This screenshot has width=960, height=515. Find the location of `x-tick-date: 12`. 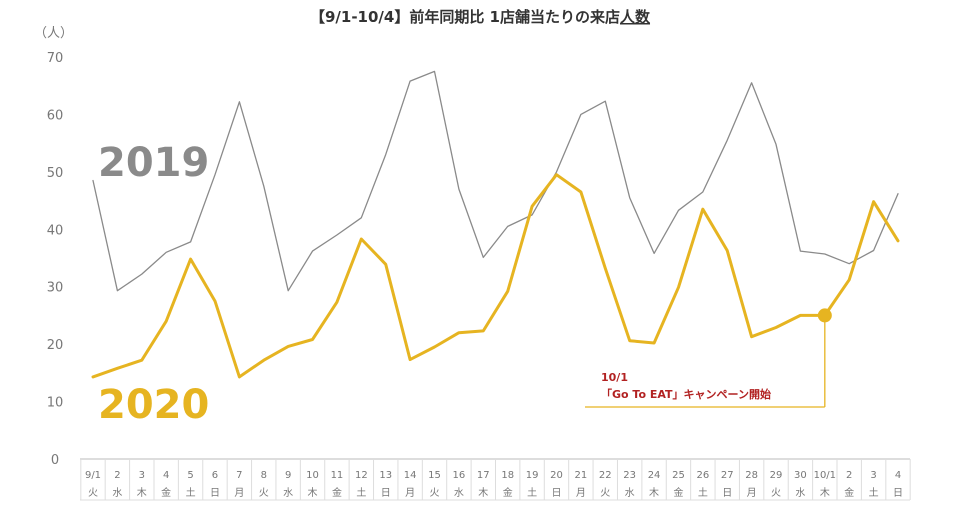

x-tick-date: 12 is located at coordinates (361, 475).